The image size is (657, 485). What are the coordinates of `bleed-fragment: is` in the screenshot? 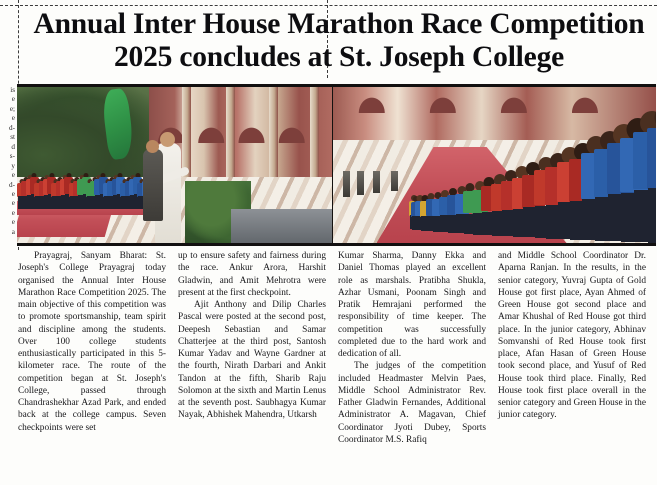 It's located at (12, 90).